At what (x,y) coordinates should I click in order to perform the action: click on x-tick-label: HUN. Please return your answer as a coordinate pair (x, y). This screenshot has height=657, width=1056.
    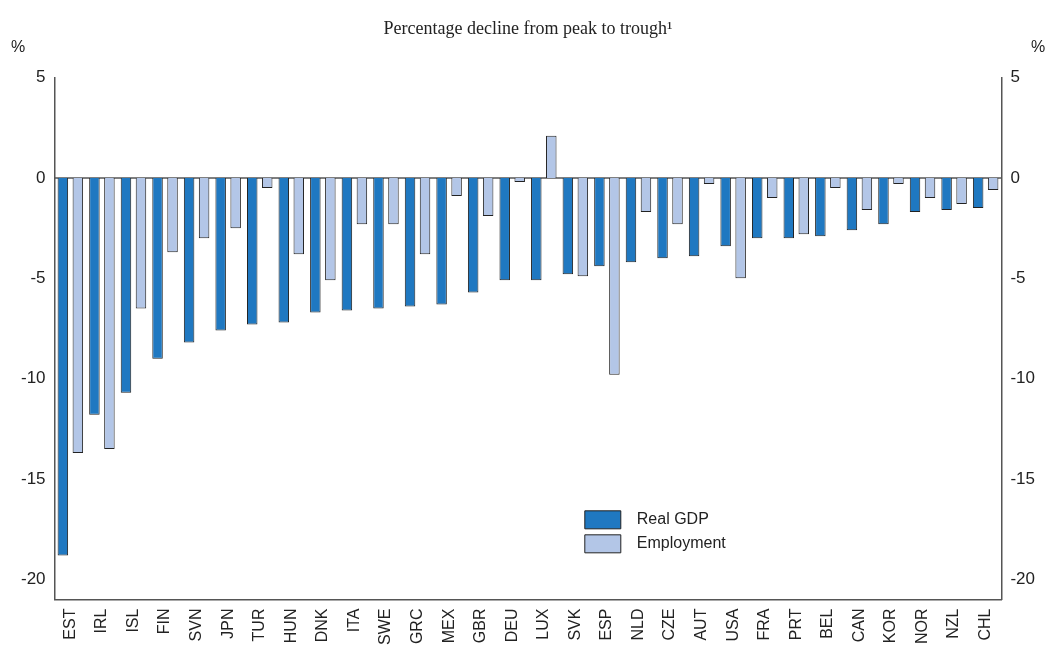
    Looking at the image, I should click on (290, 626).